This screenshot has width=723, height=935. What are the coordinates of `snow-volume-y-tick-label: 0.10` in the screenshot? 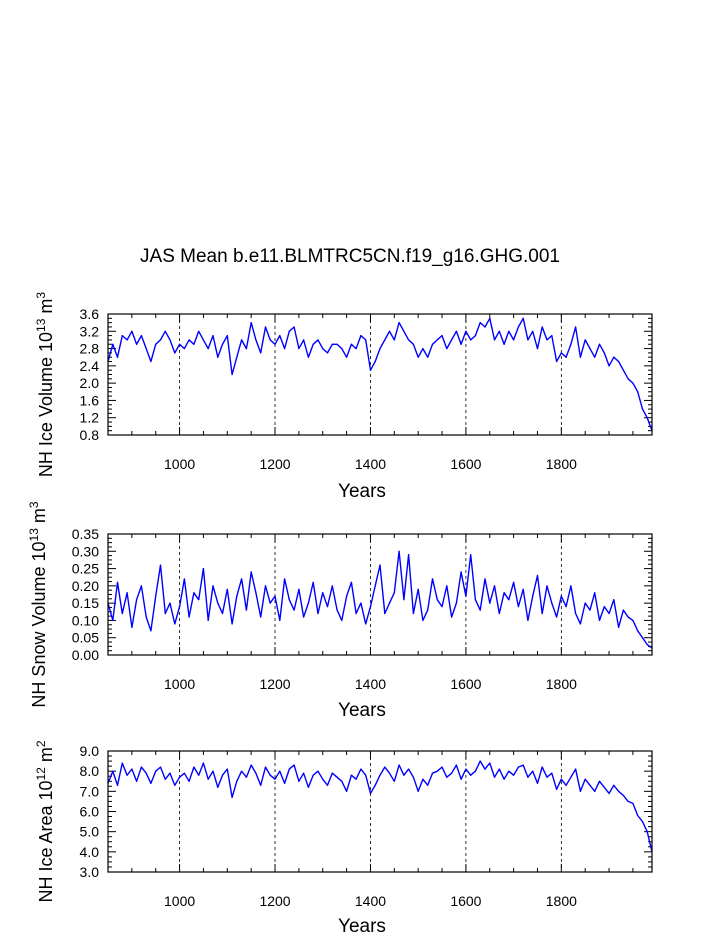 It's located at (85, 620).